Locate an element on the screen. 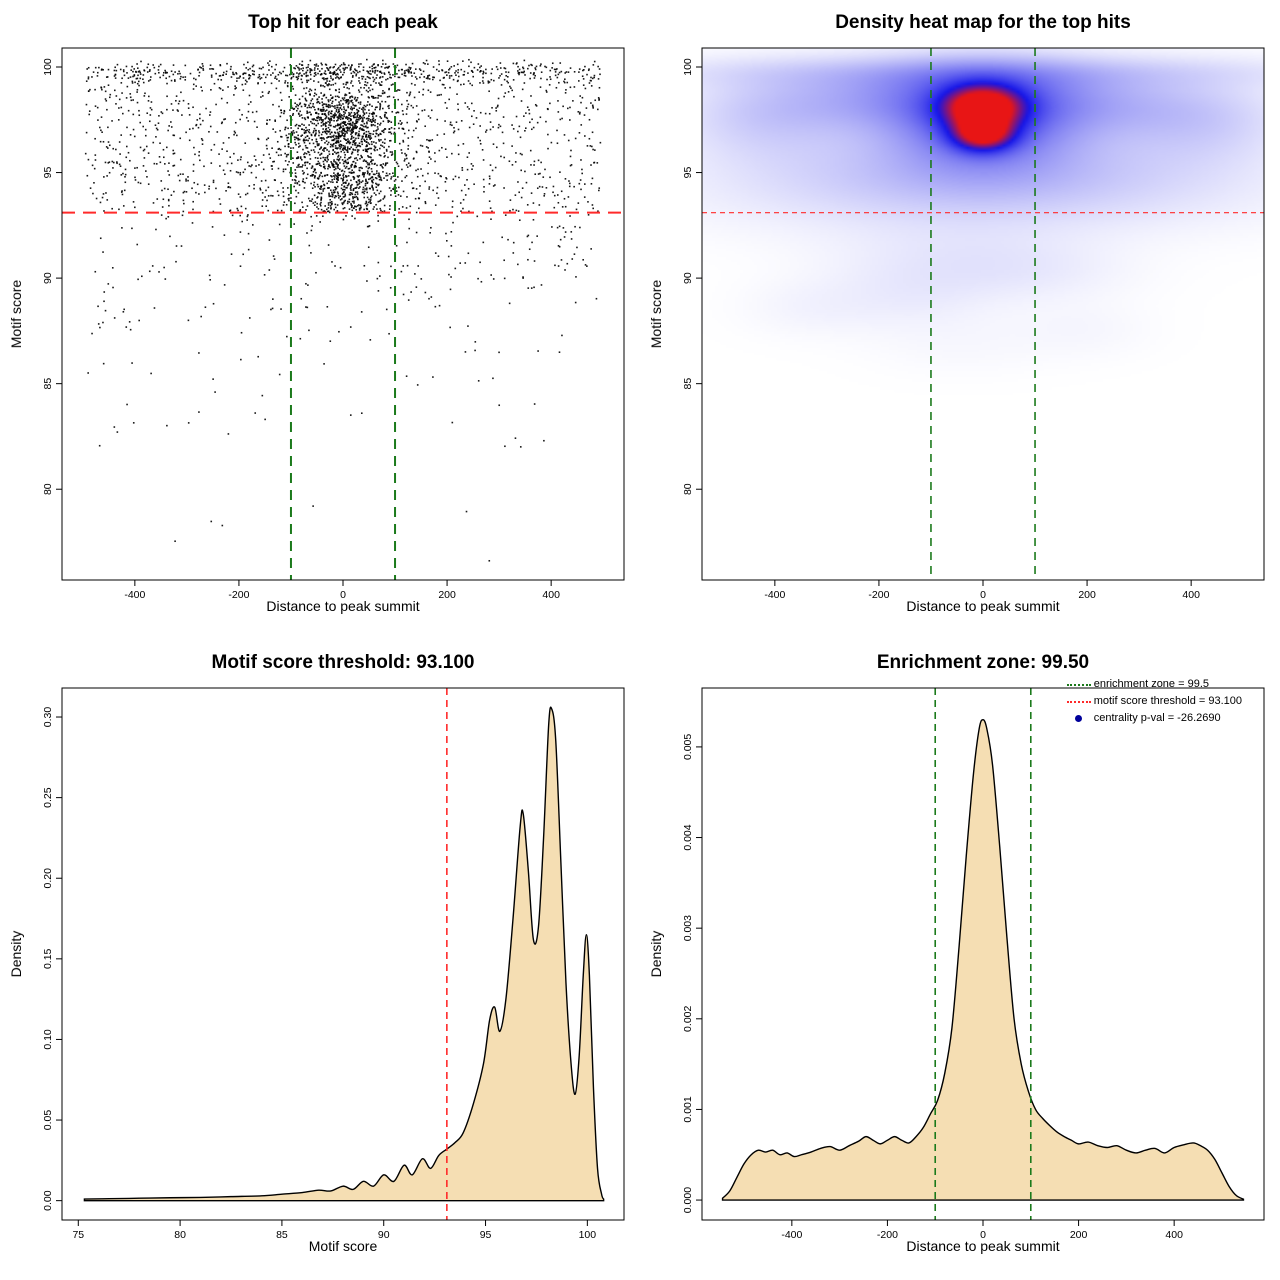 This screenshot has height=1280, width=1280. panel-title: Motif score threshold: 93.100 is located at coordinates (343, 662).